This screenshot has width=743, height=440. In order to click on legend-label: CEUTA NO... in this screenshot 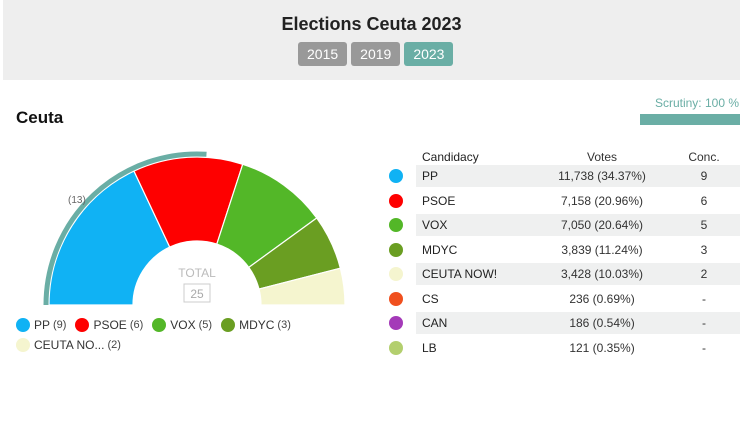, I will do `click(69, 345)`.